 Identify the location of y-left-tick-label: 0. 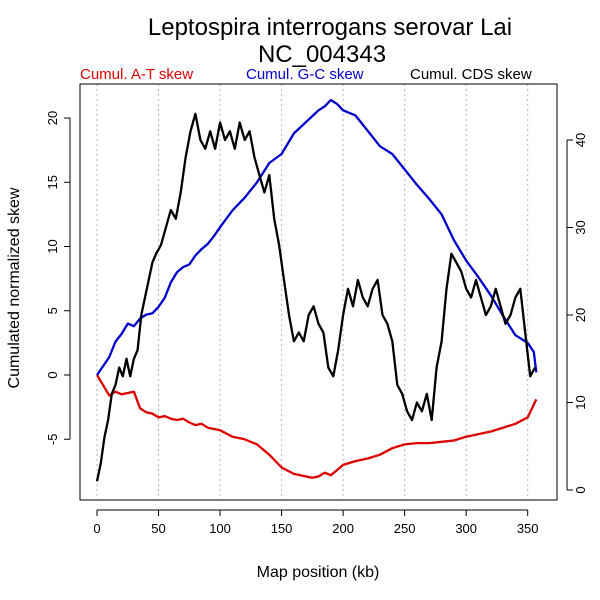
(52, 374).